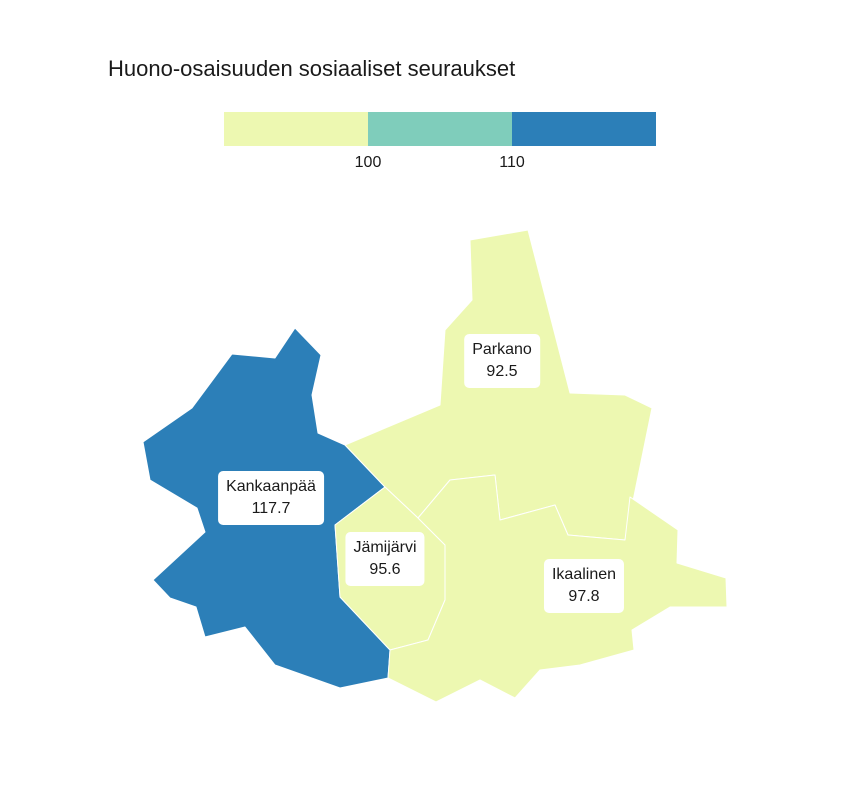  I want to click on color-legend, so click(440, 129).